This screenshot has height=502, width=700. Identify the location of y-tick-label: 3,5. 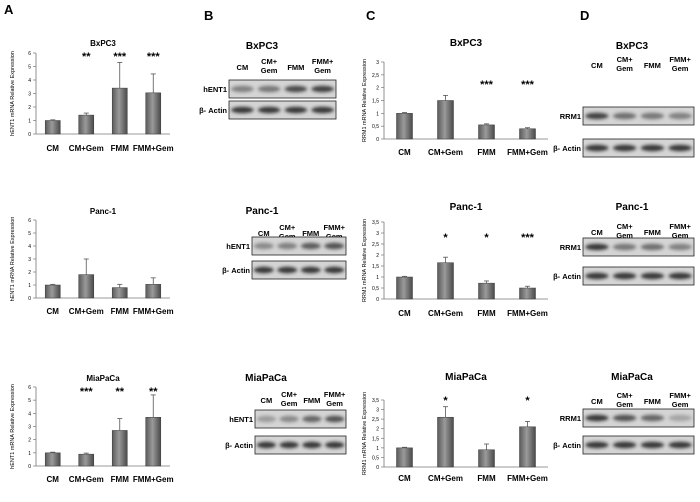
(375, 401).